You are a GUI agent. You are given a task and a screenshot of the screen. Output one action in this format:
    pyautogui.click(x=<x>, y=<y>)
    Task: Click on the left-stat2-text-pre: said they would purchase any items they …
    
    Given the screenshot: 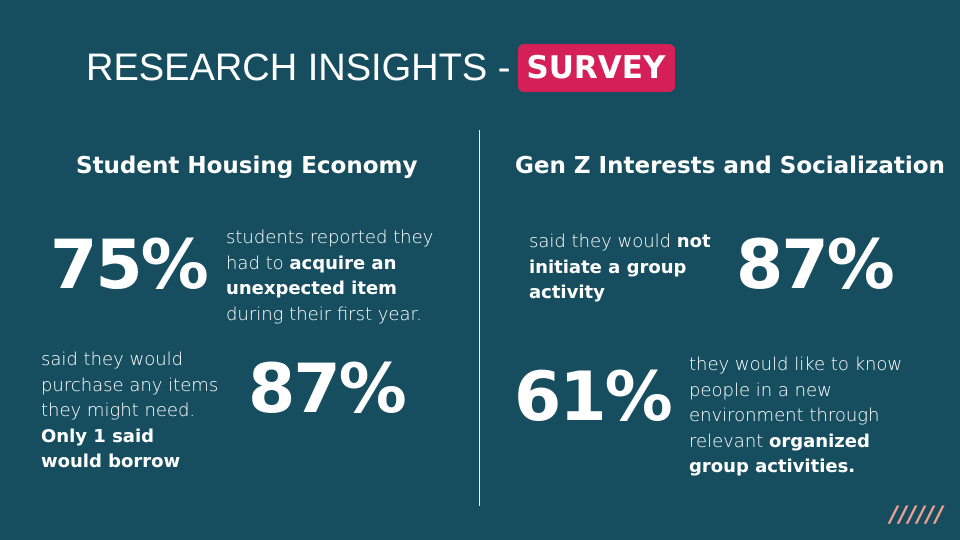 What is the action you would take?
    pyautogui.click(x=130, y=385)
    